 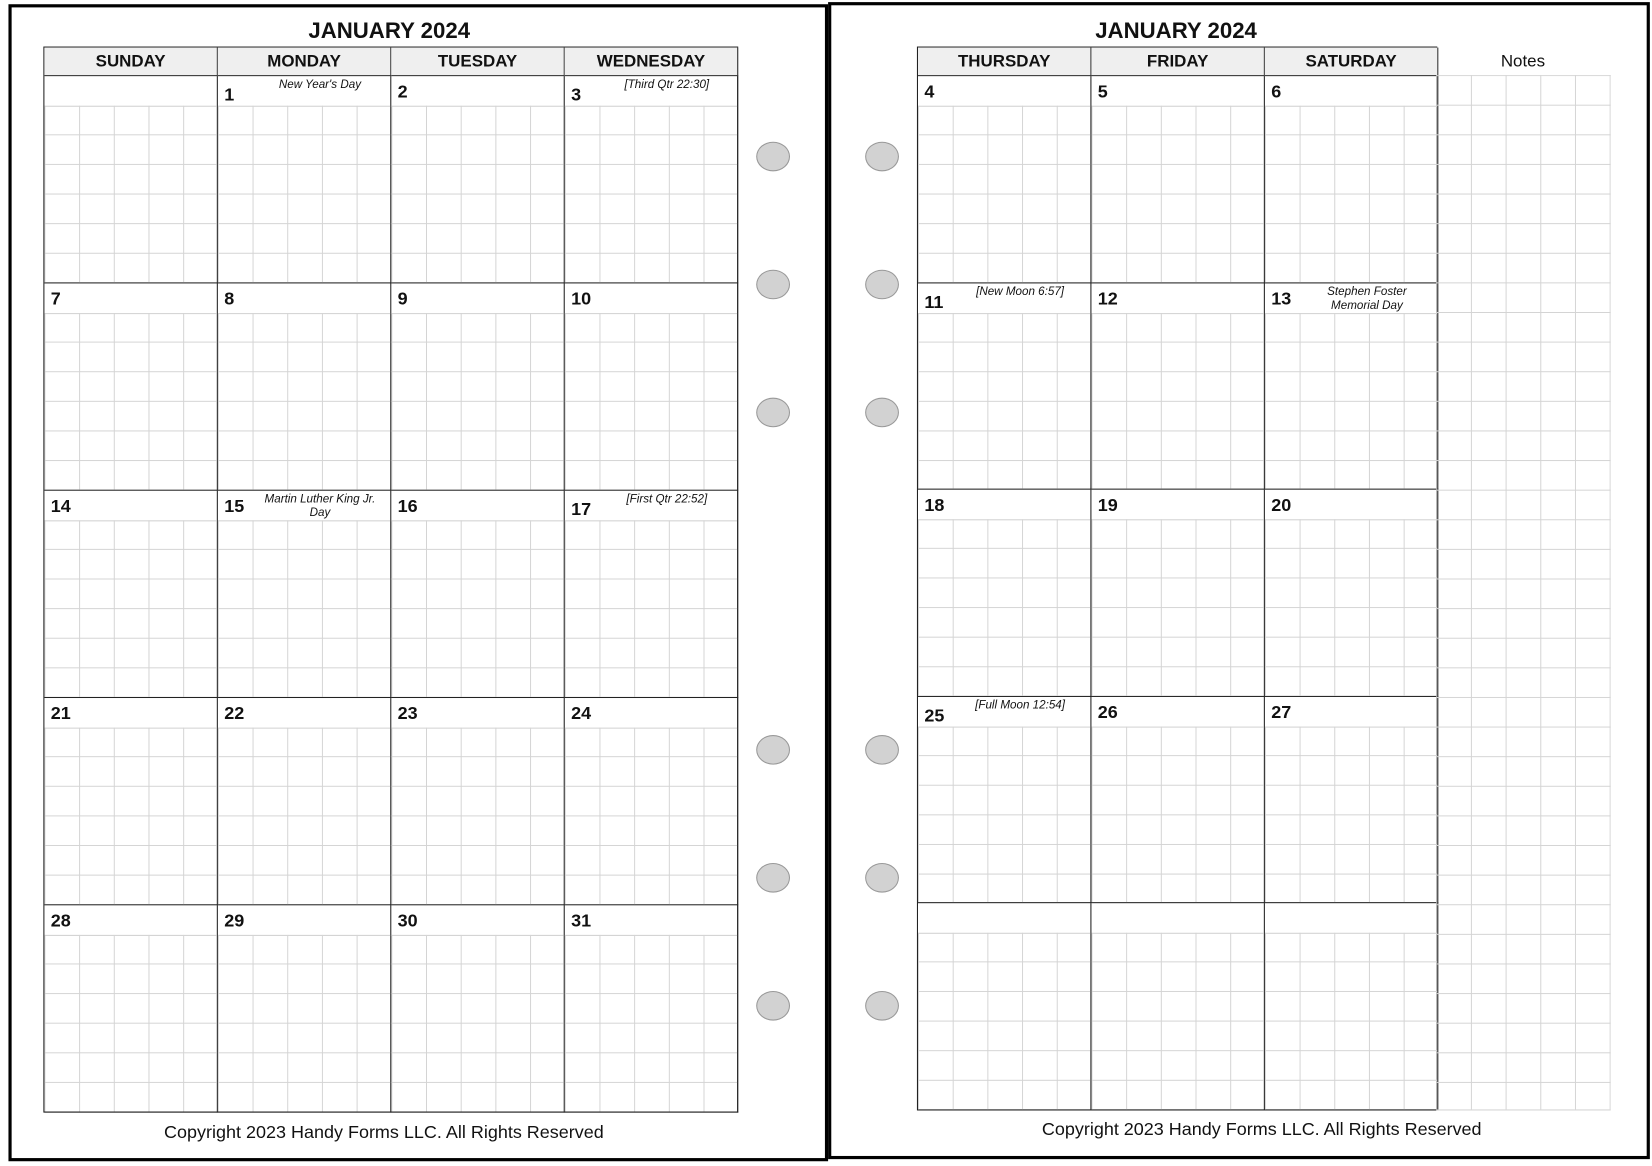 What do you see at coordinates (1020, 291) in the screenshot?
I see `event-label: [New Moon 6:57]` at bounding box center [1020, 291].